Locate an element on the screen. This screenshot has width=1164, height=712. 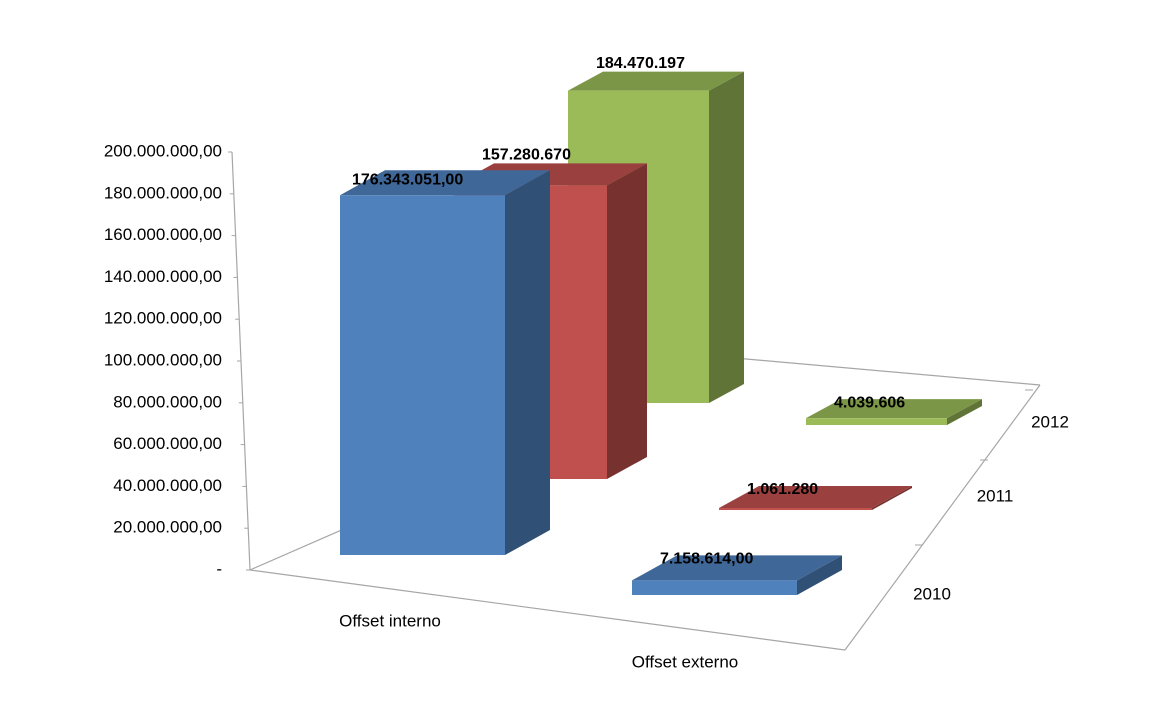
y-tick-label: 180.000.000,00 is located at coordinates (163, 192).